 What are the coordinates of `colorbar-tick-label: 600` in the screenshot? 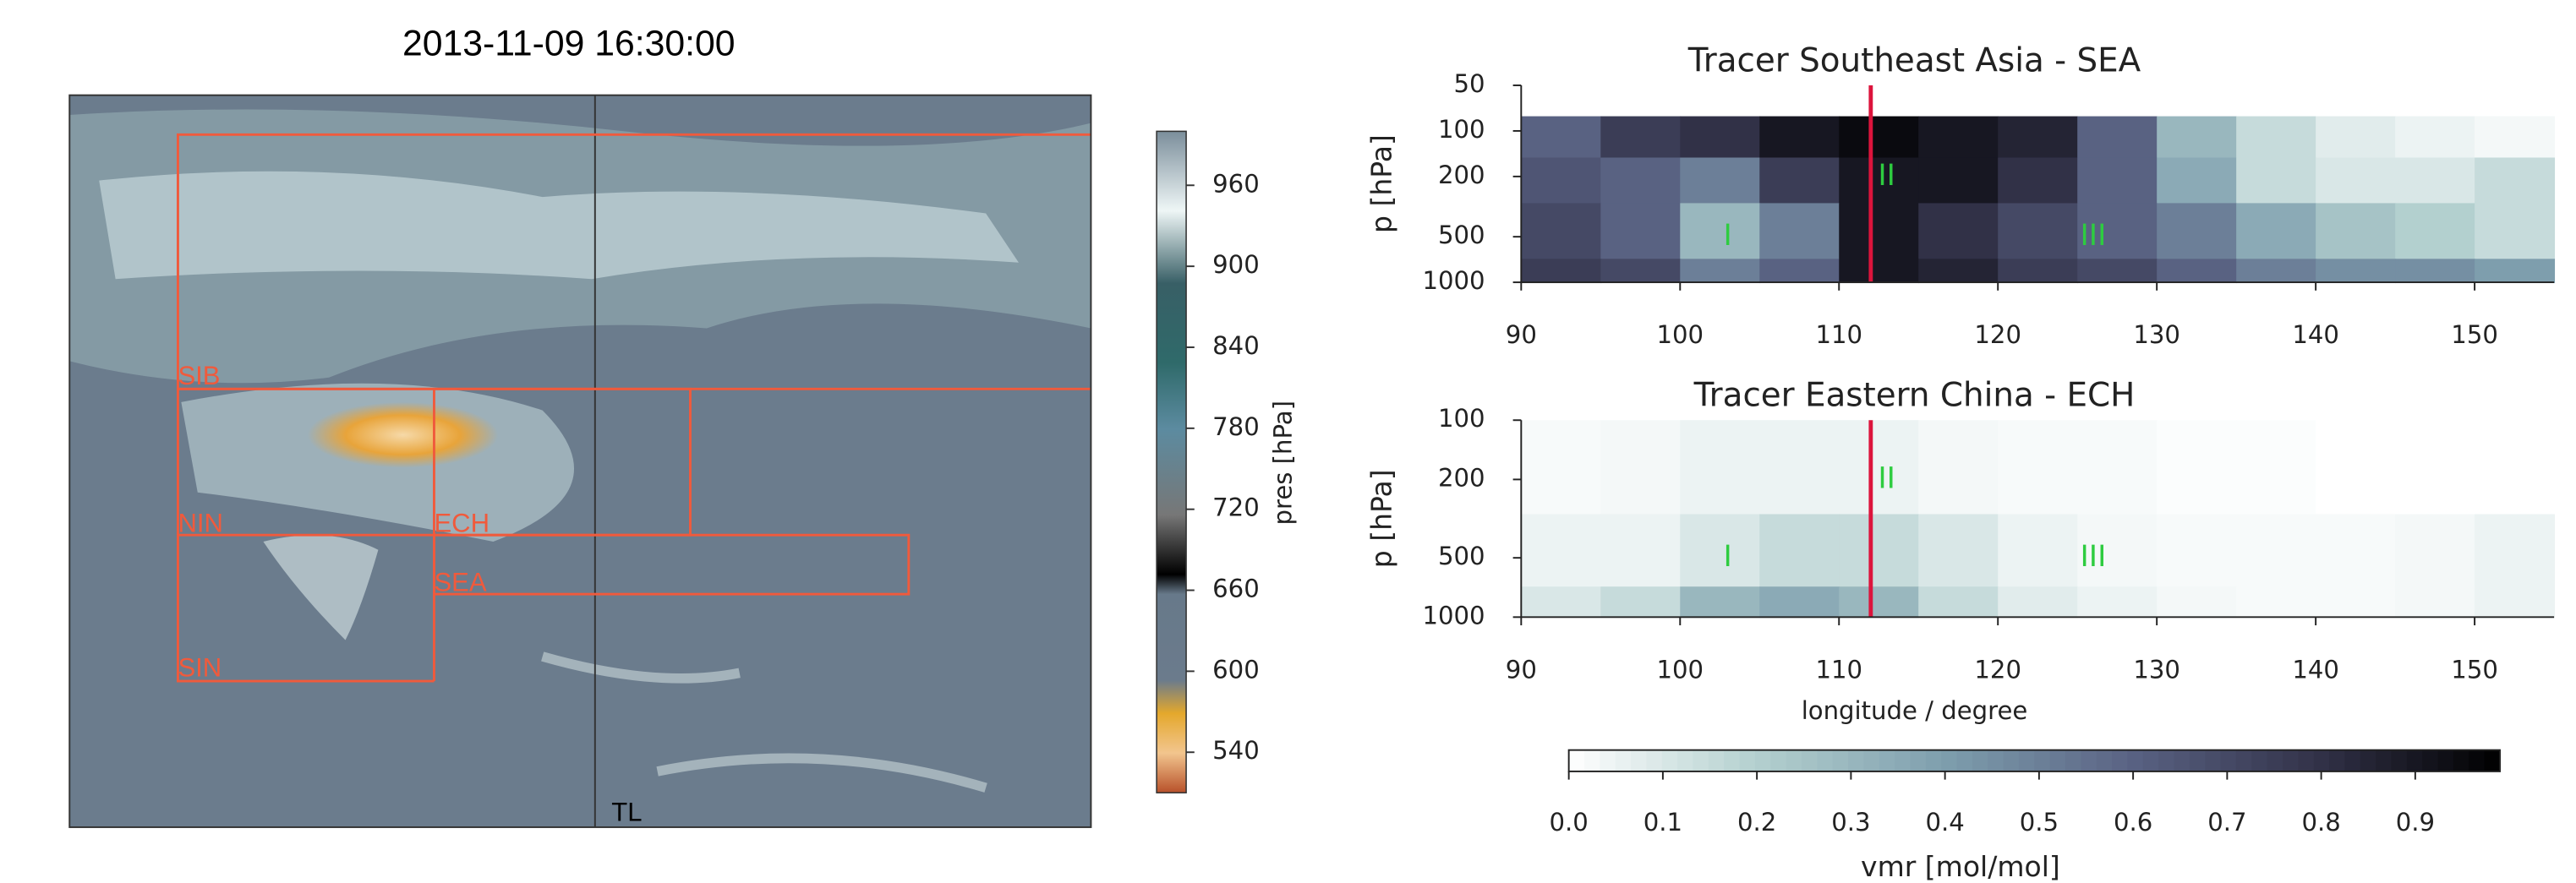 It's located at (1236, 669).